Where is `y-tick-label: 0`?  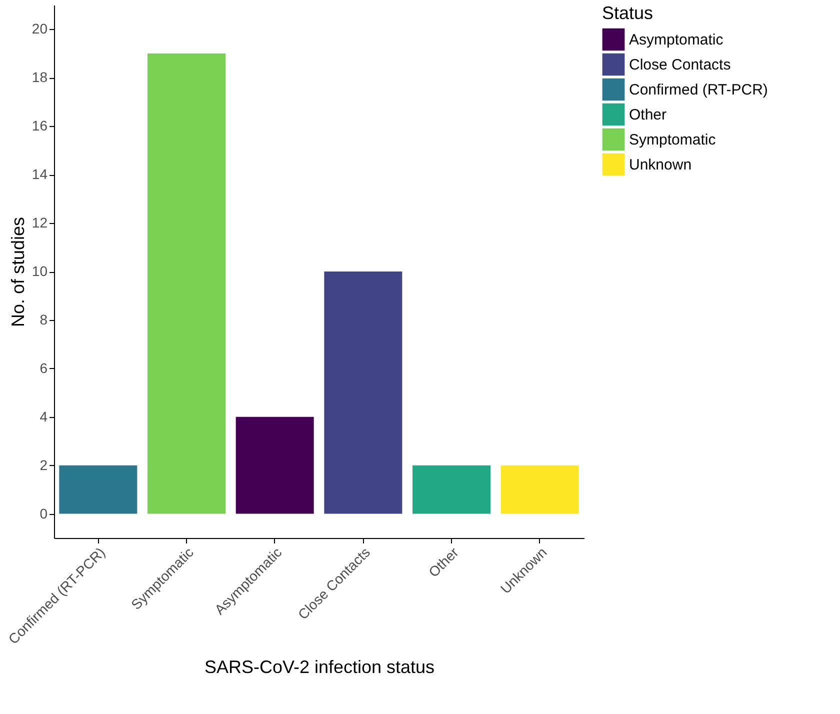 y-tick-label: 0 is located at coordinates (44, 513).